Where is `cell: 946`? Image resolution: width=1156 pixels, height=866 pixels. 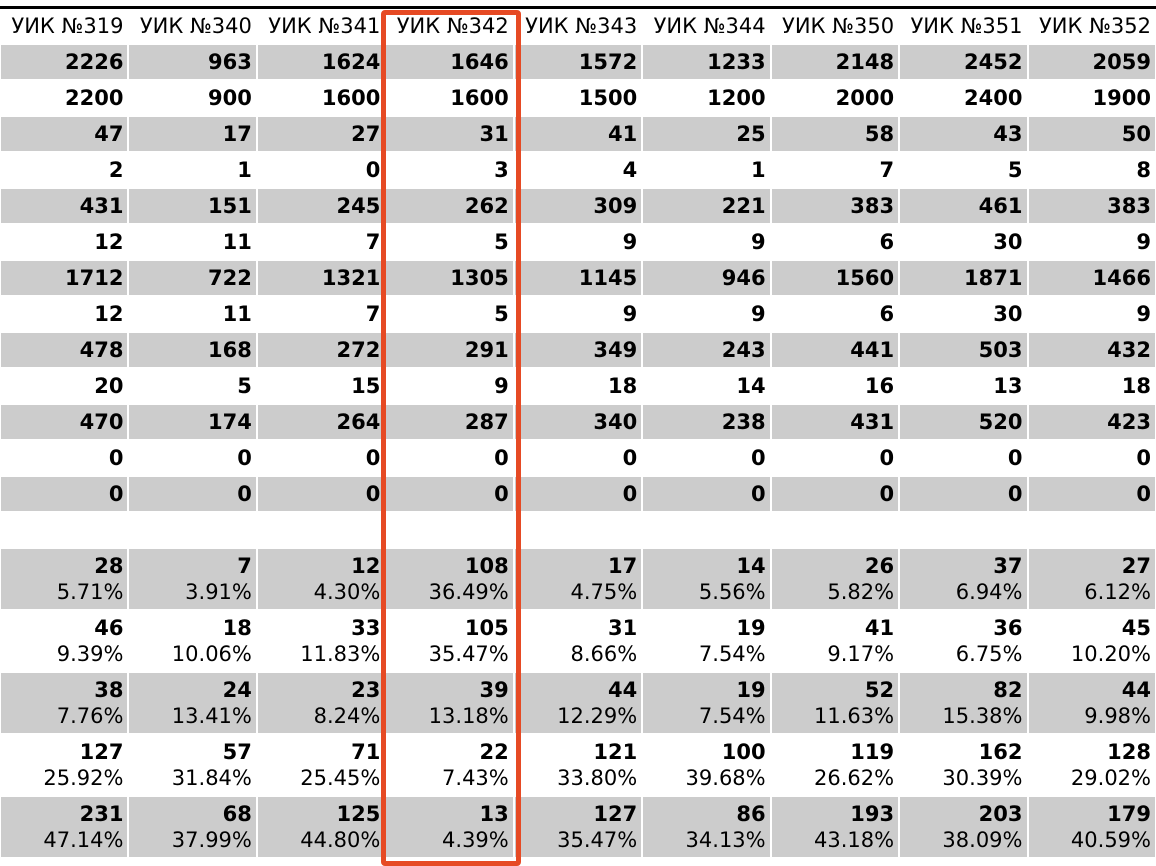
cell: 946 is located at coordinates (706, 278).